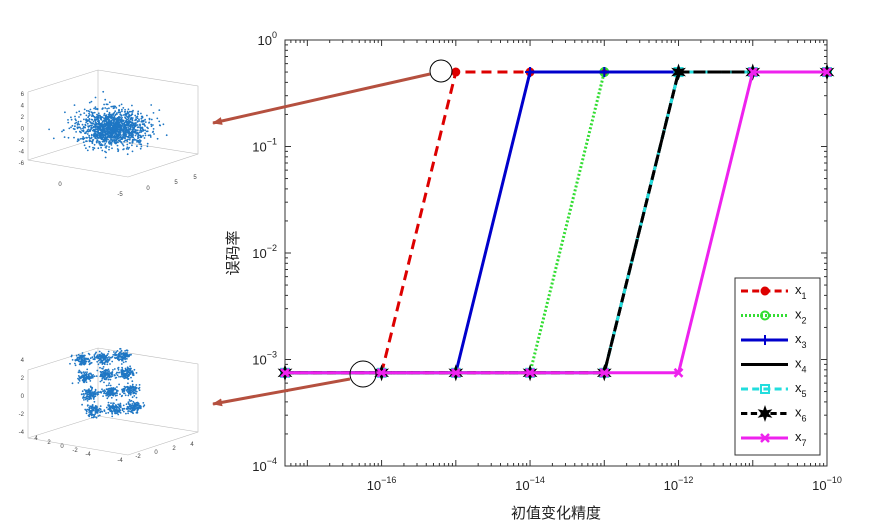  What do you see at coordinates (285, 372) in the screenshot?
I see `series-point-x7` at bounding box center [285, 372].